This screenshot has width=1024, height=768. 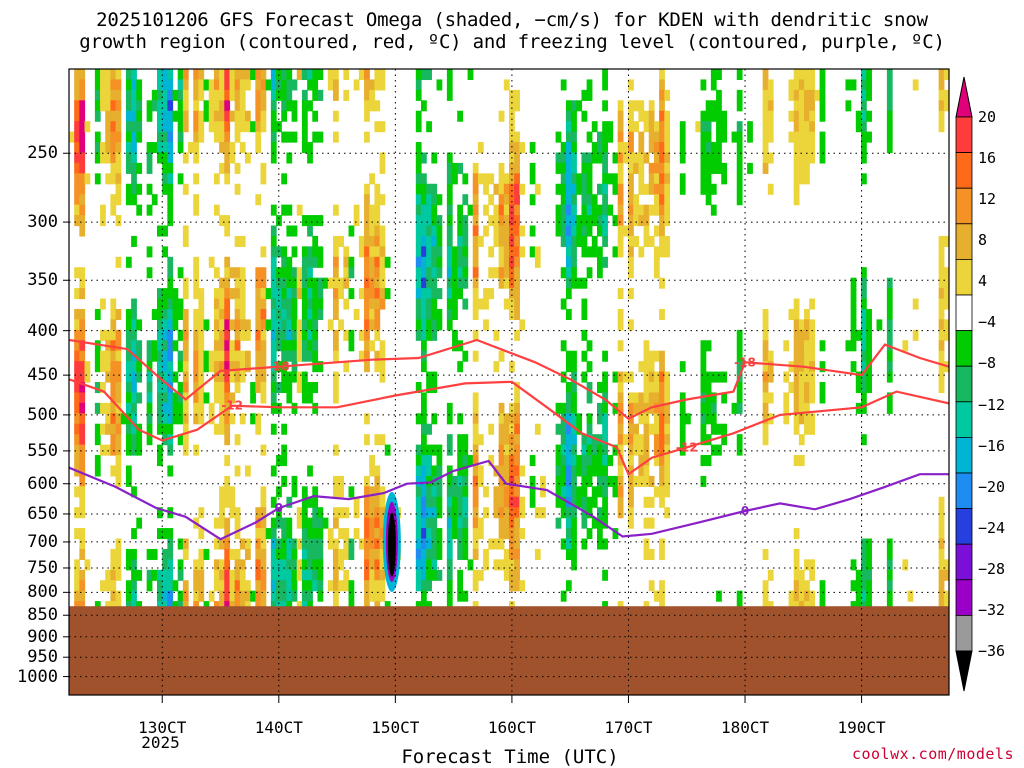 I want to click on omega-cell-2011, so click(x=486, y=325).